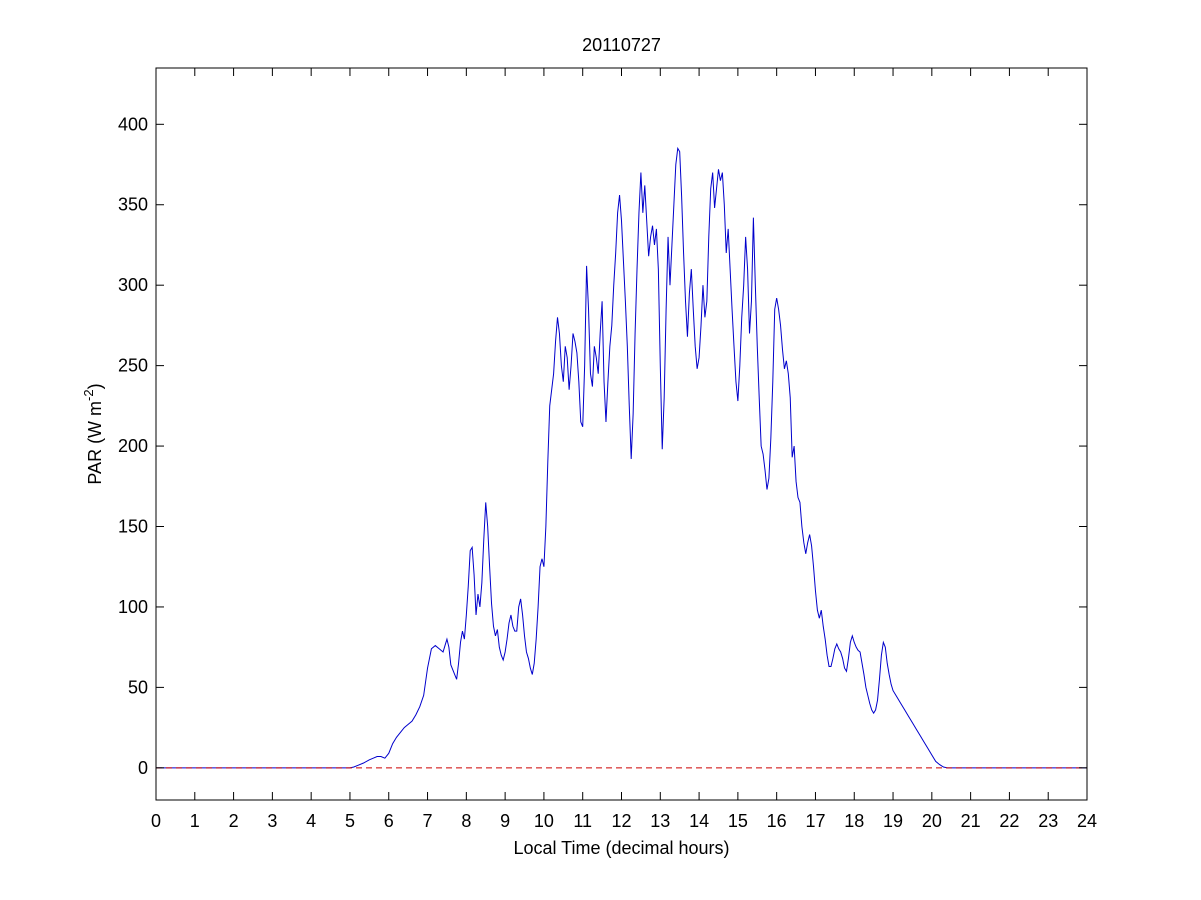  What do you see at coordinates (95, 386) in the screenshot?
I see `y-axis-label-suffix: )` at bounding box center [95, 386].